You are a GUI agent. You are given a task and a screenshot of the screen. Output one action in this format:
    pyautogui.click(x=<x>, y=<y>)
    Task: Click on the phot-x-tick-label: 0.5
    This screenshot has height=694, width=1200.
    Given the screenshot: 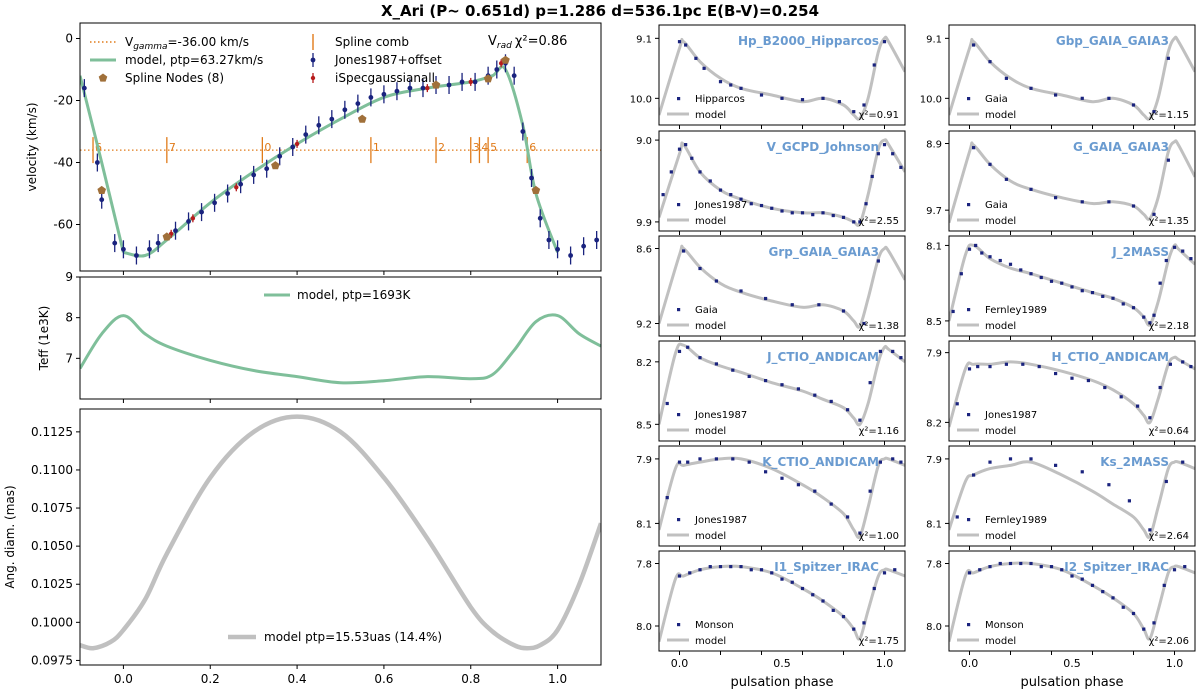 What is the action you would take?
    pyautogui.click(x=782, y=663)
    